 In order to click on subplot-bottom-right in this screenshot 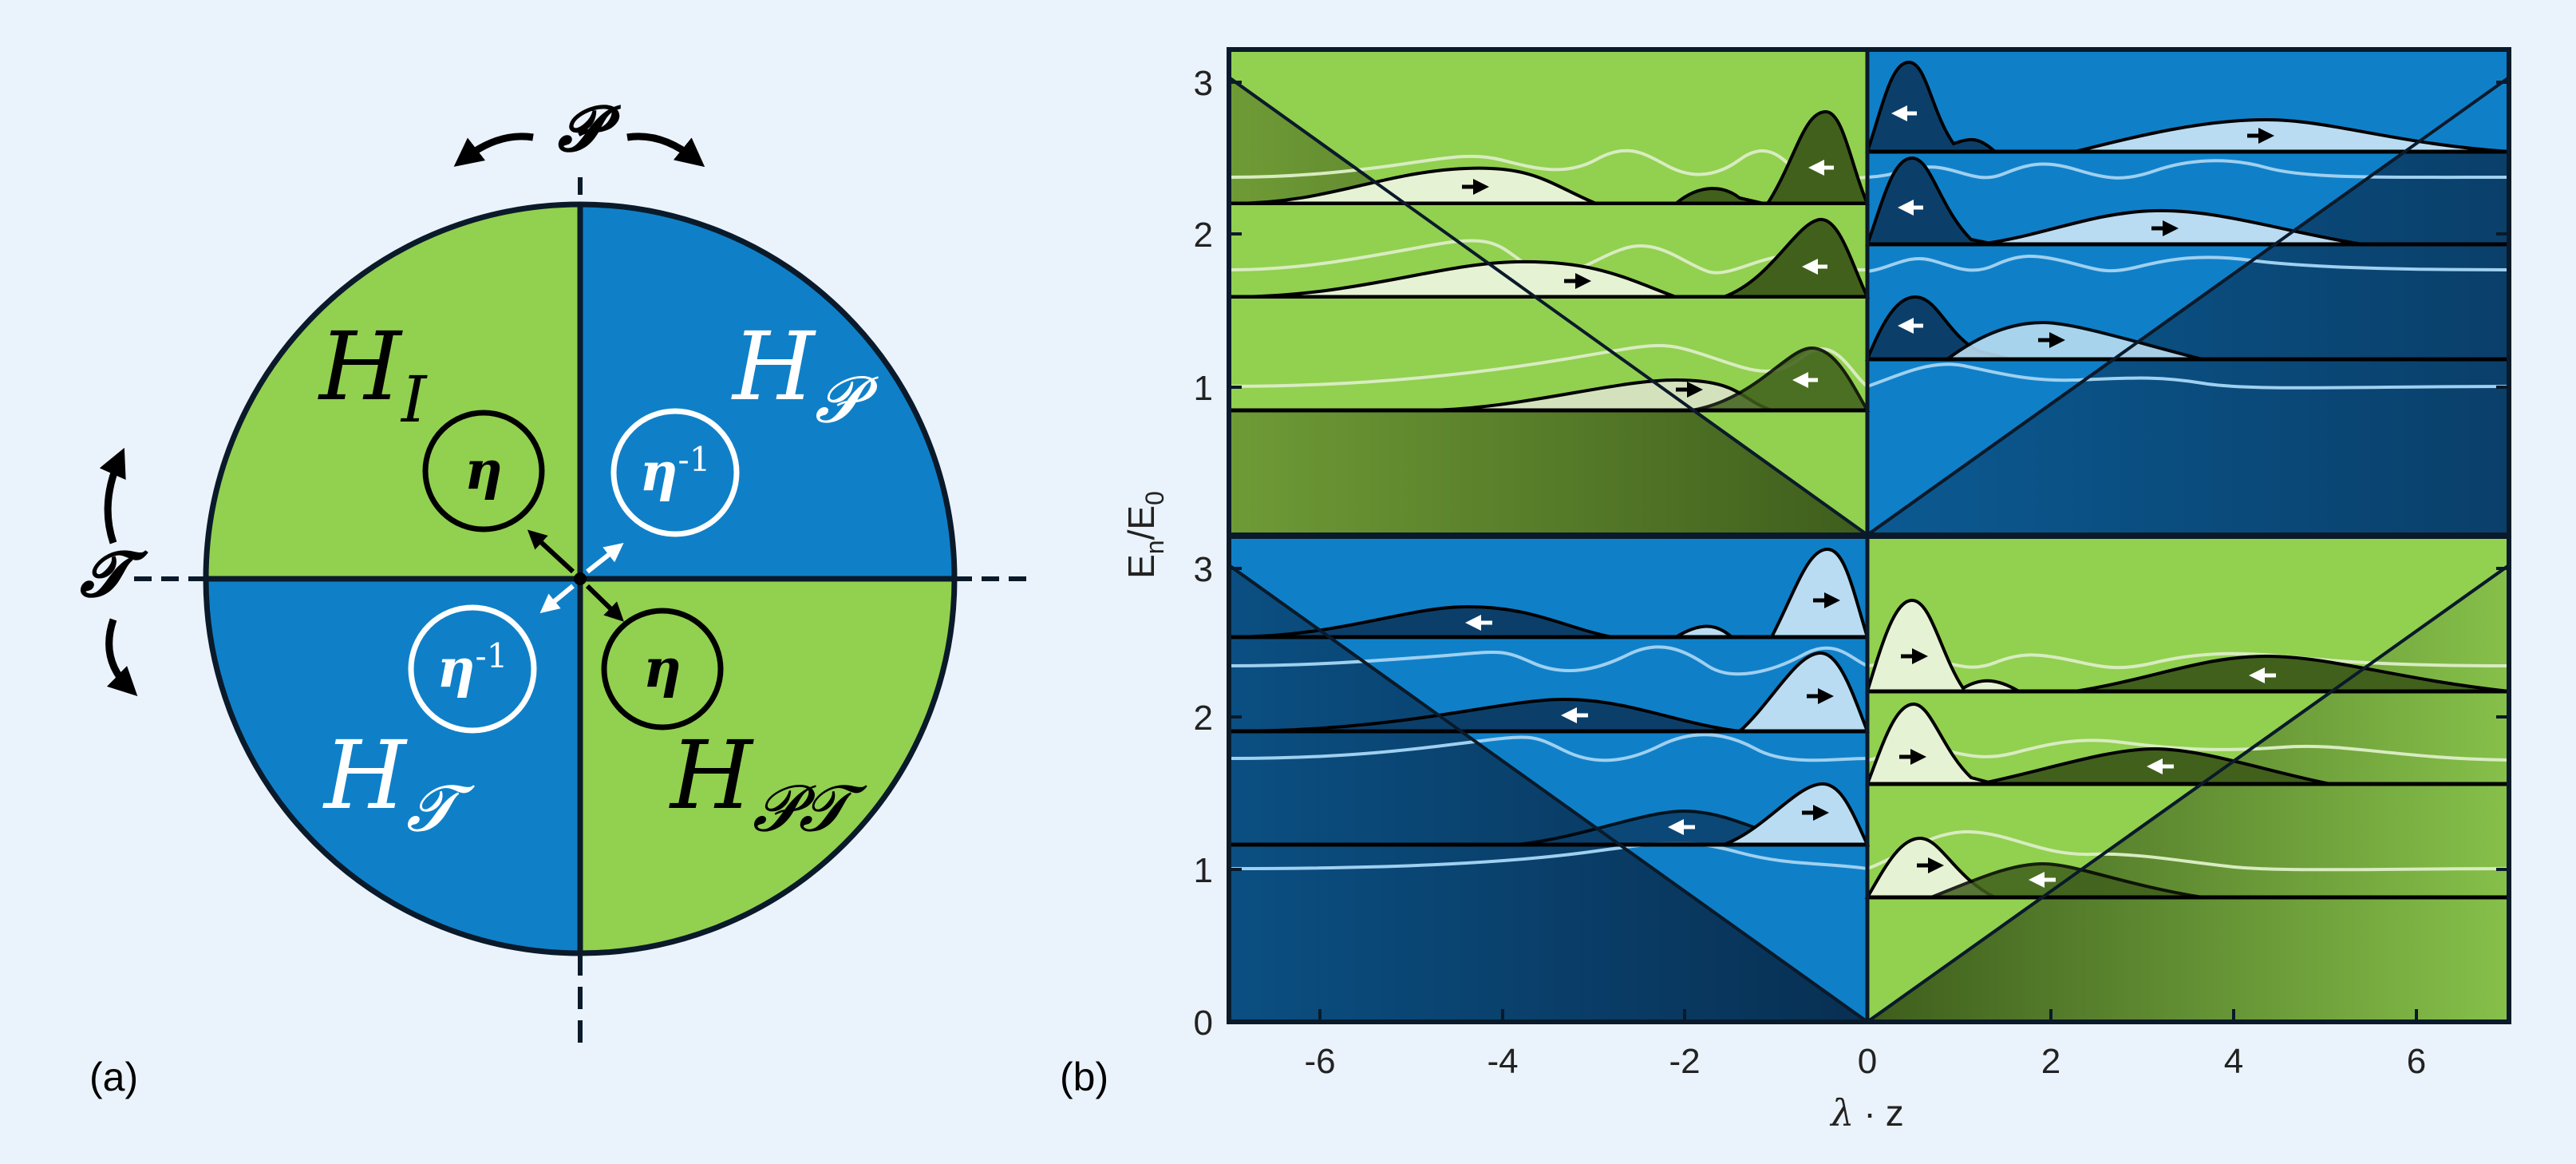, I will do `click(2187, 793)`.